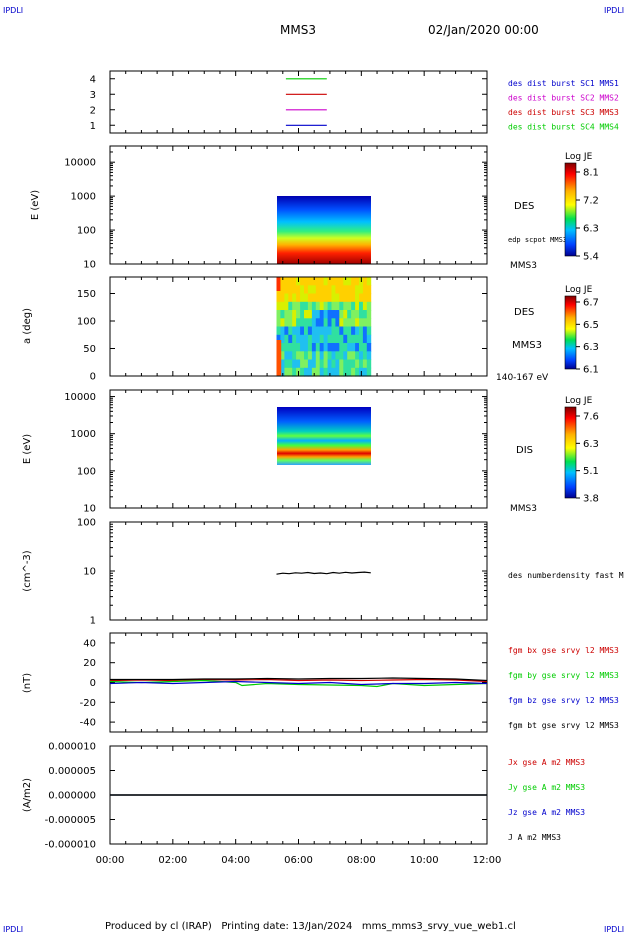 This screenshot has width=630, height=934. What do you see at coordinates (591, 417) in the screenshot?
I see `dis-energy-cbar-label: 7.6` at bounding box center [591, 417].